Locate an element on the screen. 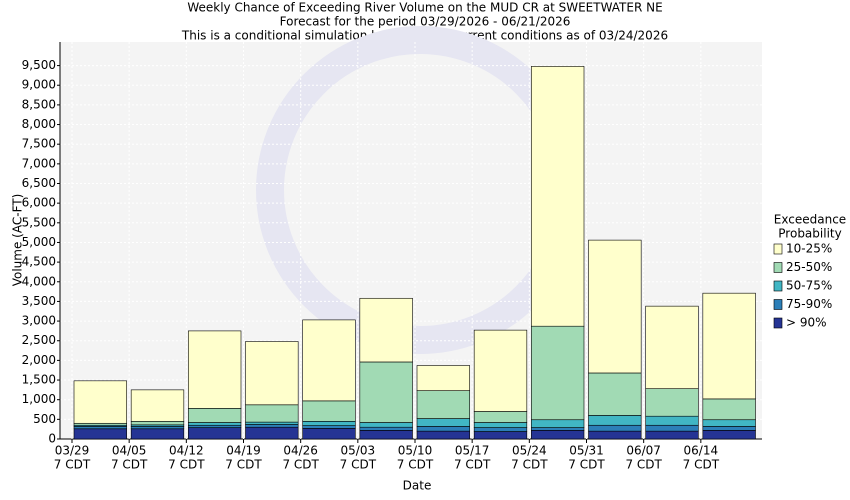  x-tick-label: 04/05 is located at coordinates (129, 451).